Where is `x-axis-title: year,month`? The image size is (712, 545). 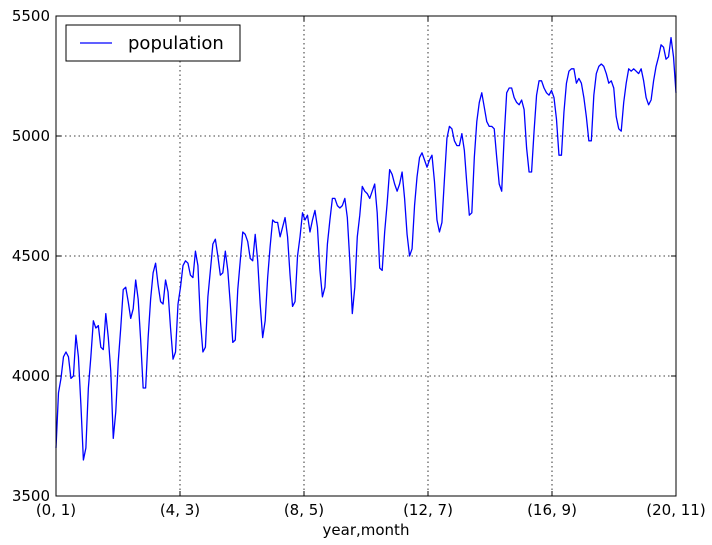 x-axis-title: year,month is located at coordinates (366, 530).